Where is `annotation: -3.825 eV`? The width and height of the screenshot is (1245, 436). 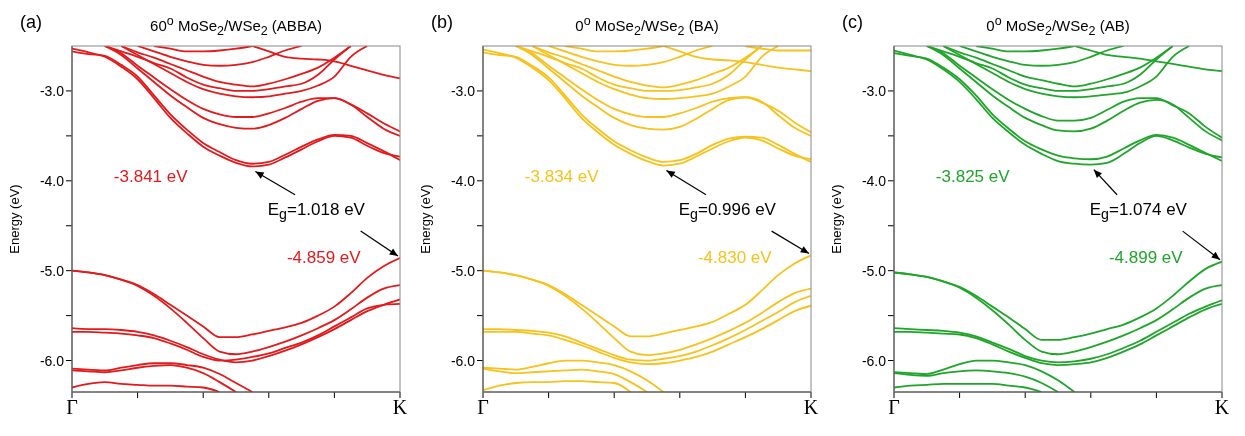
annotation: -3.825 eV is located at coordinates (972, 177).